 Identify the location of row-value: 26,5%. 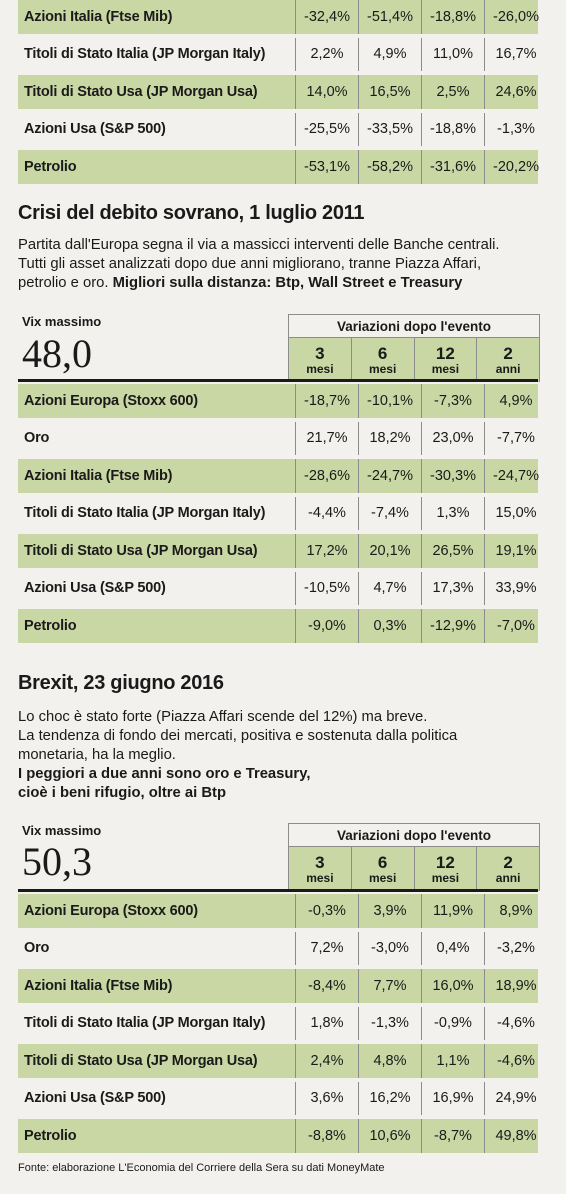
(452, 551).